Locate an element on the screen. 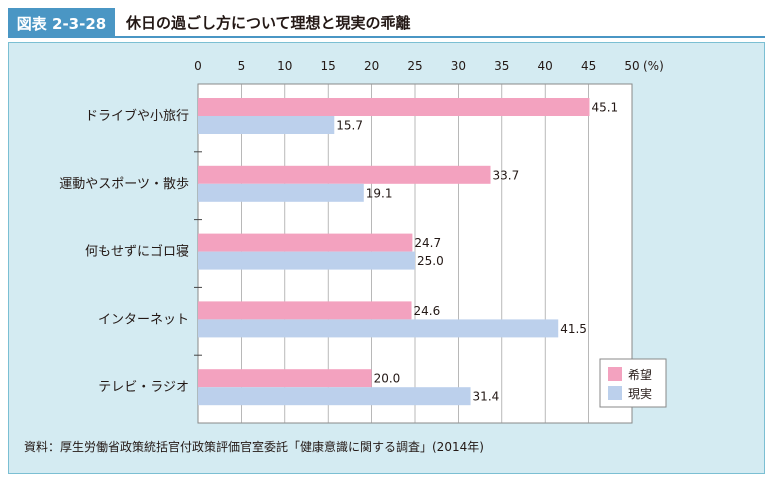 The width and height of the screenshot is (775, 482). data-label: 33.7 is located at coordinates (506, 175).